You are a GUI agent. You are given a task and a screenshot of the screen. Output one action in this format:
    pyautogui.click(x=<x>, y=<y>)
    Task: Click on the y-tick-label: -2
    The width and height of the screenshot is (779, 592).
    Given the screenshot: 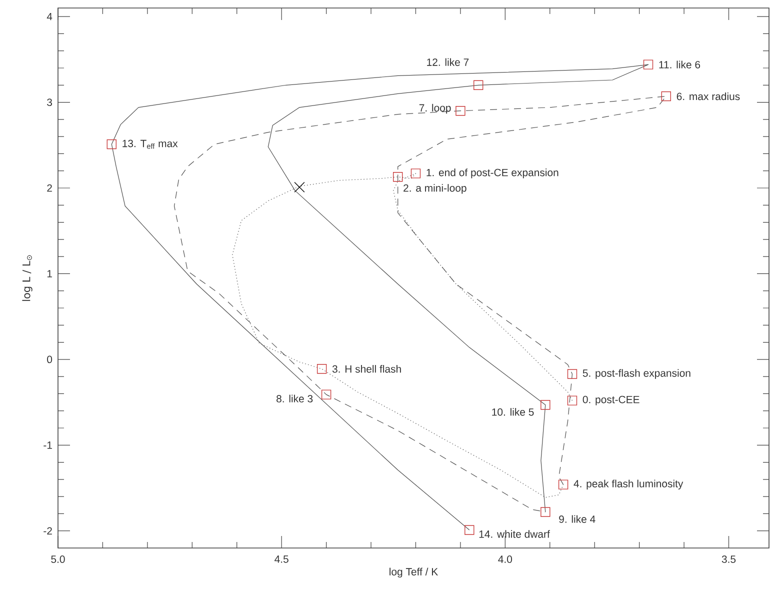 What is the action you would take?
    pyautogui.click(x=48, y=531)
    